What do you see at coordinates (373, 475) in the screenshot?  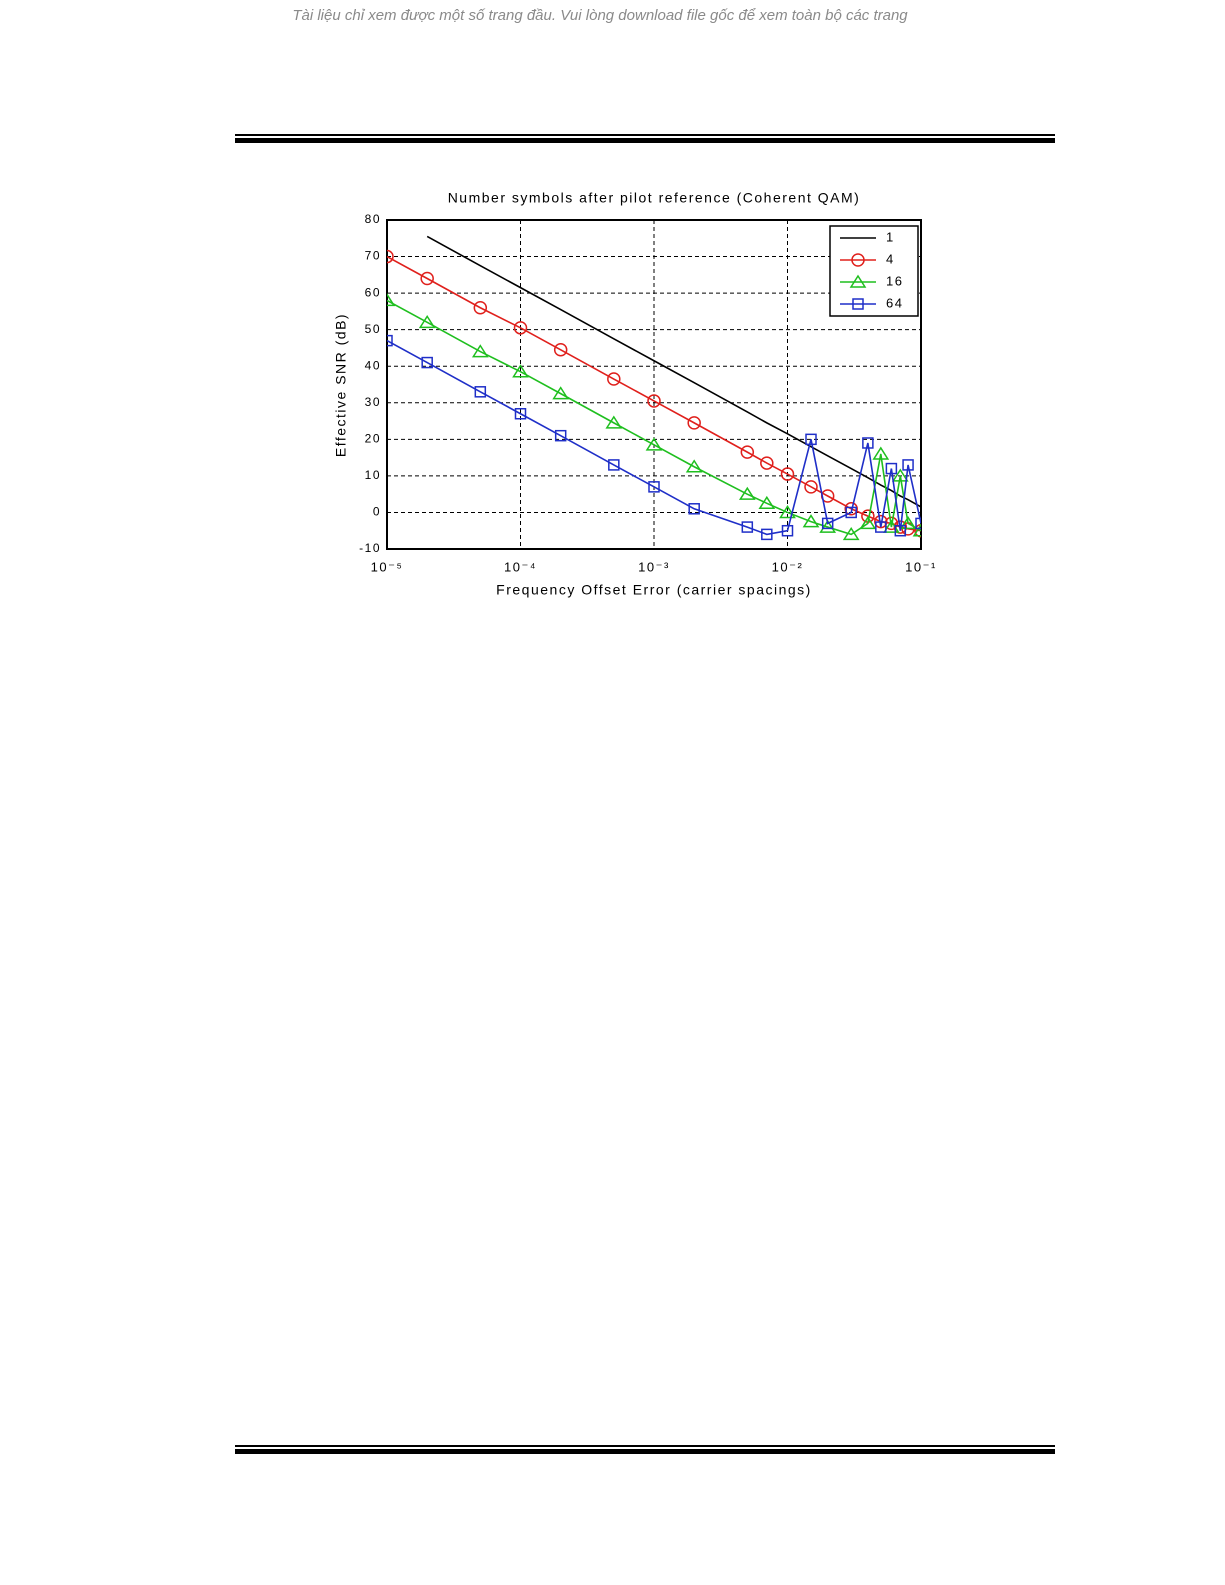 I see `y-tick-label: 10` at bounding box center [373, 475].